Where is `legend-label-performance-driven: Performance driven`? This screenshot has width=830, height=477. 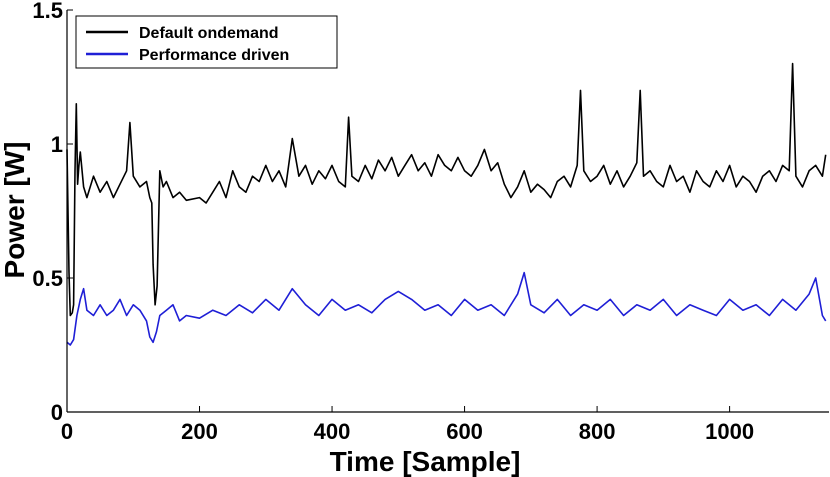
legend-label-performance-driven: Performance driven is located at coordinates (214, 55).